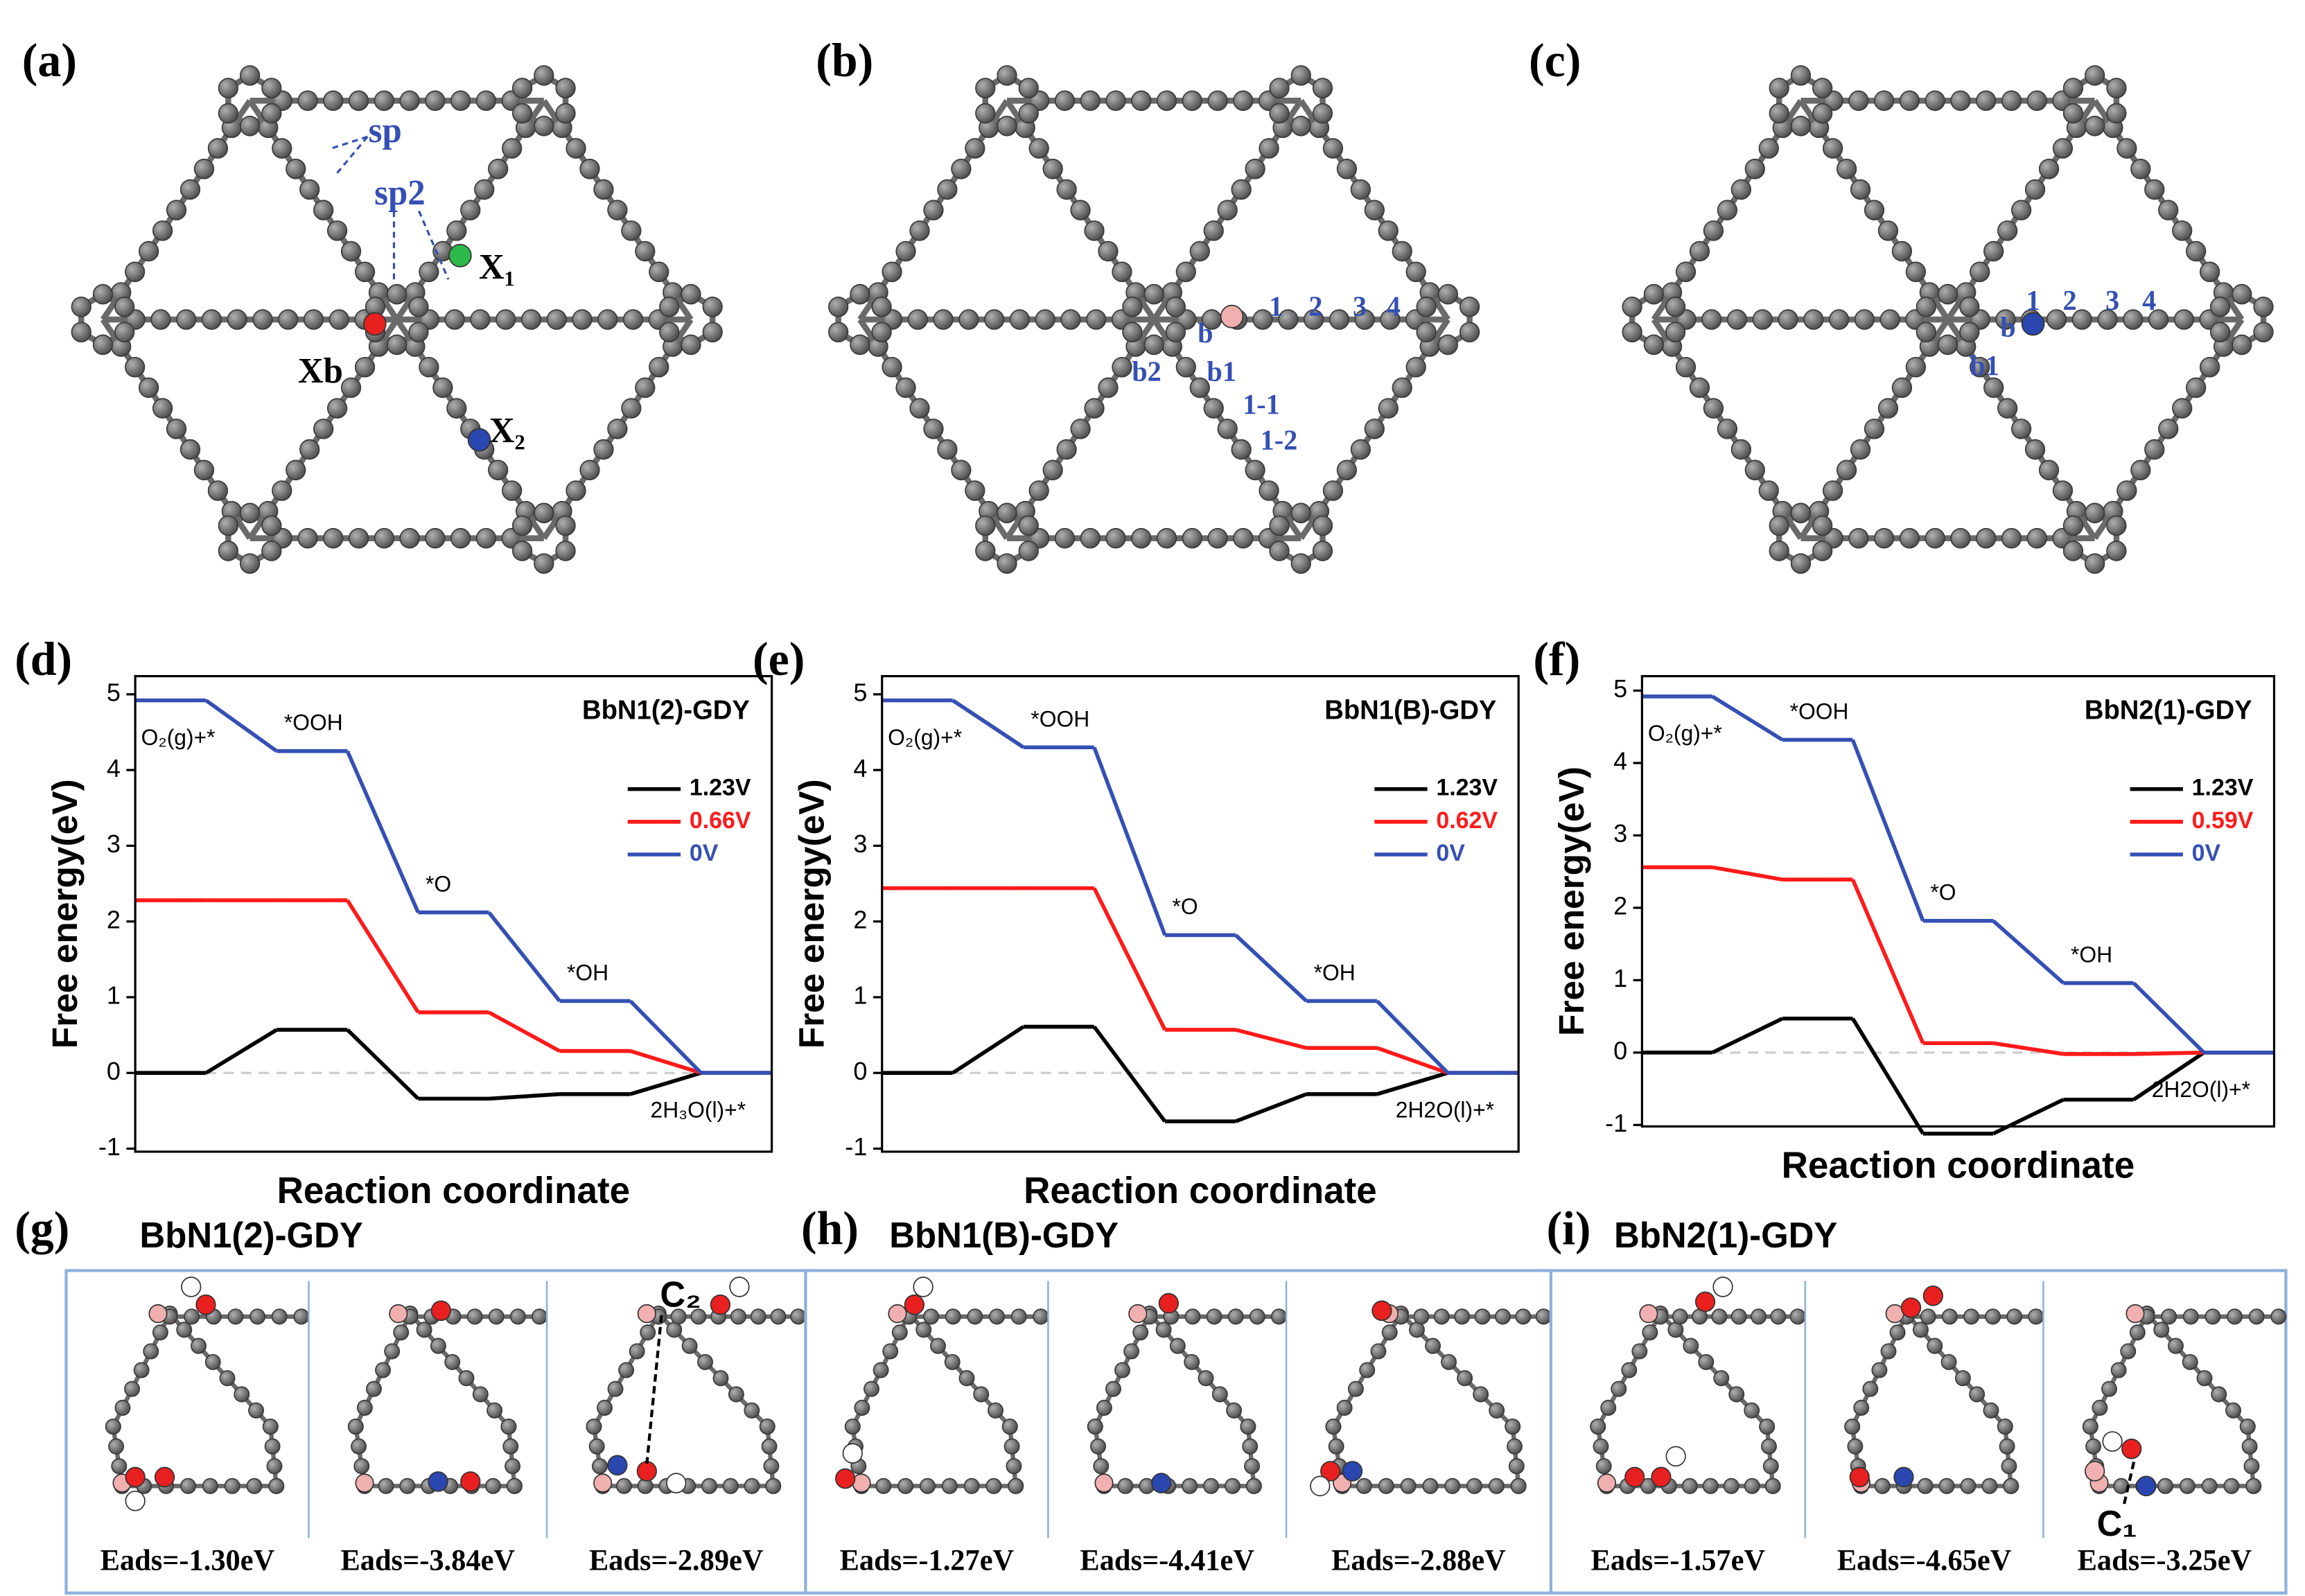 The width and height of the screenshot is (2305, 1596). Describe the element at coordinates (860, 692) in the screenshot. I see `y-tick-label: 5` at that location.